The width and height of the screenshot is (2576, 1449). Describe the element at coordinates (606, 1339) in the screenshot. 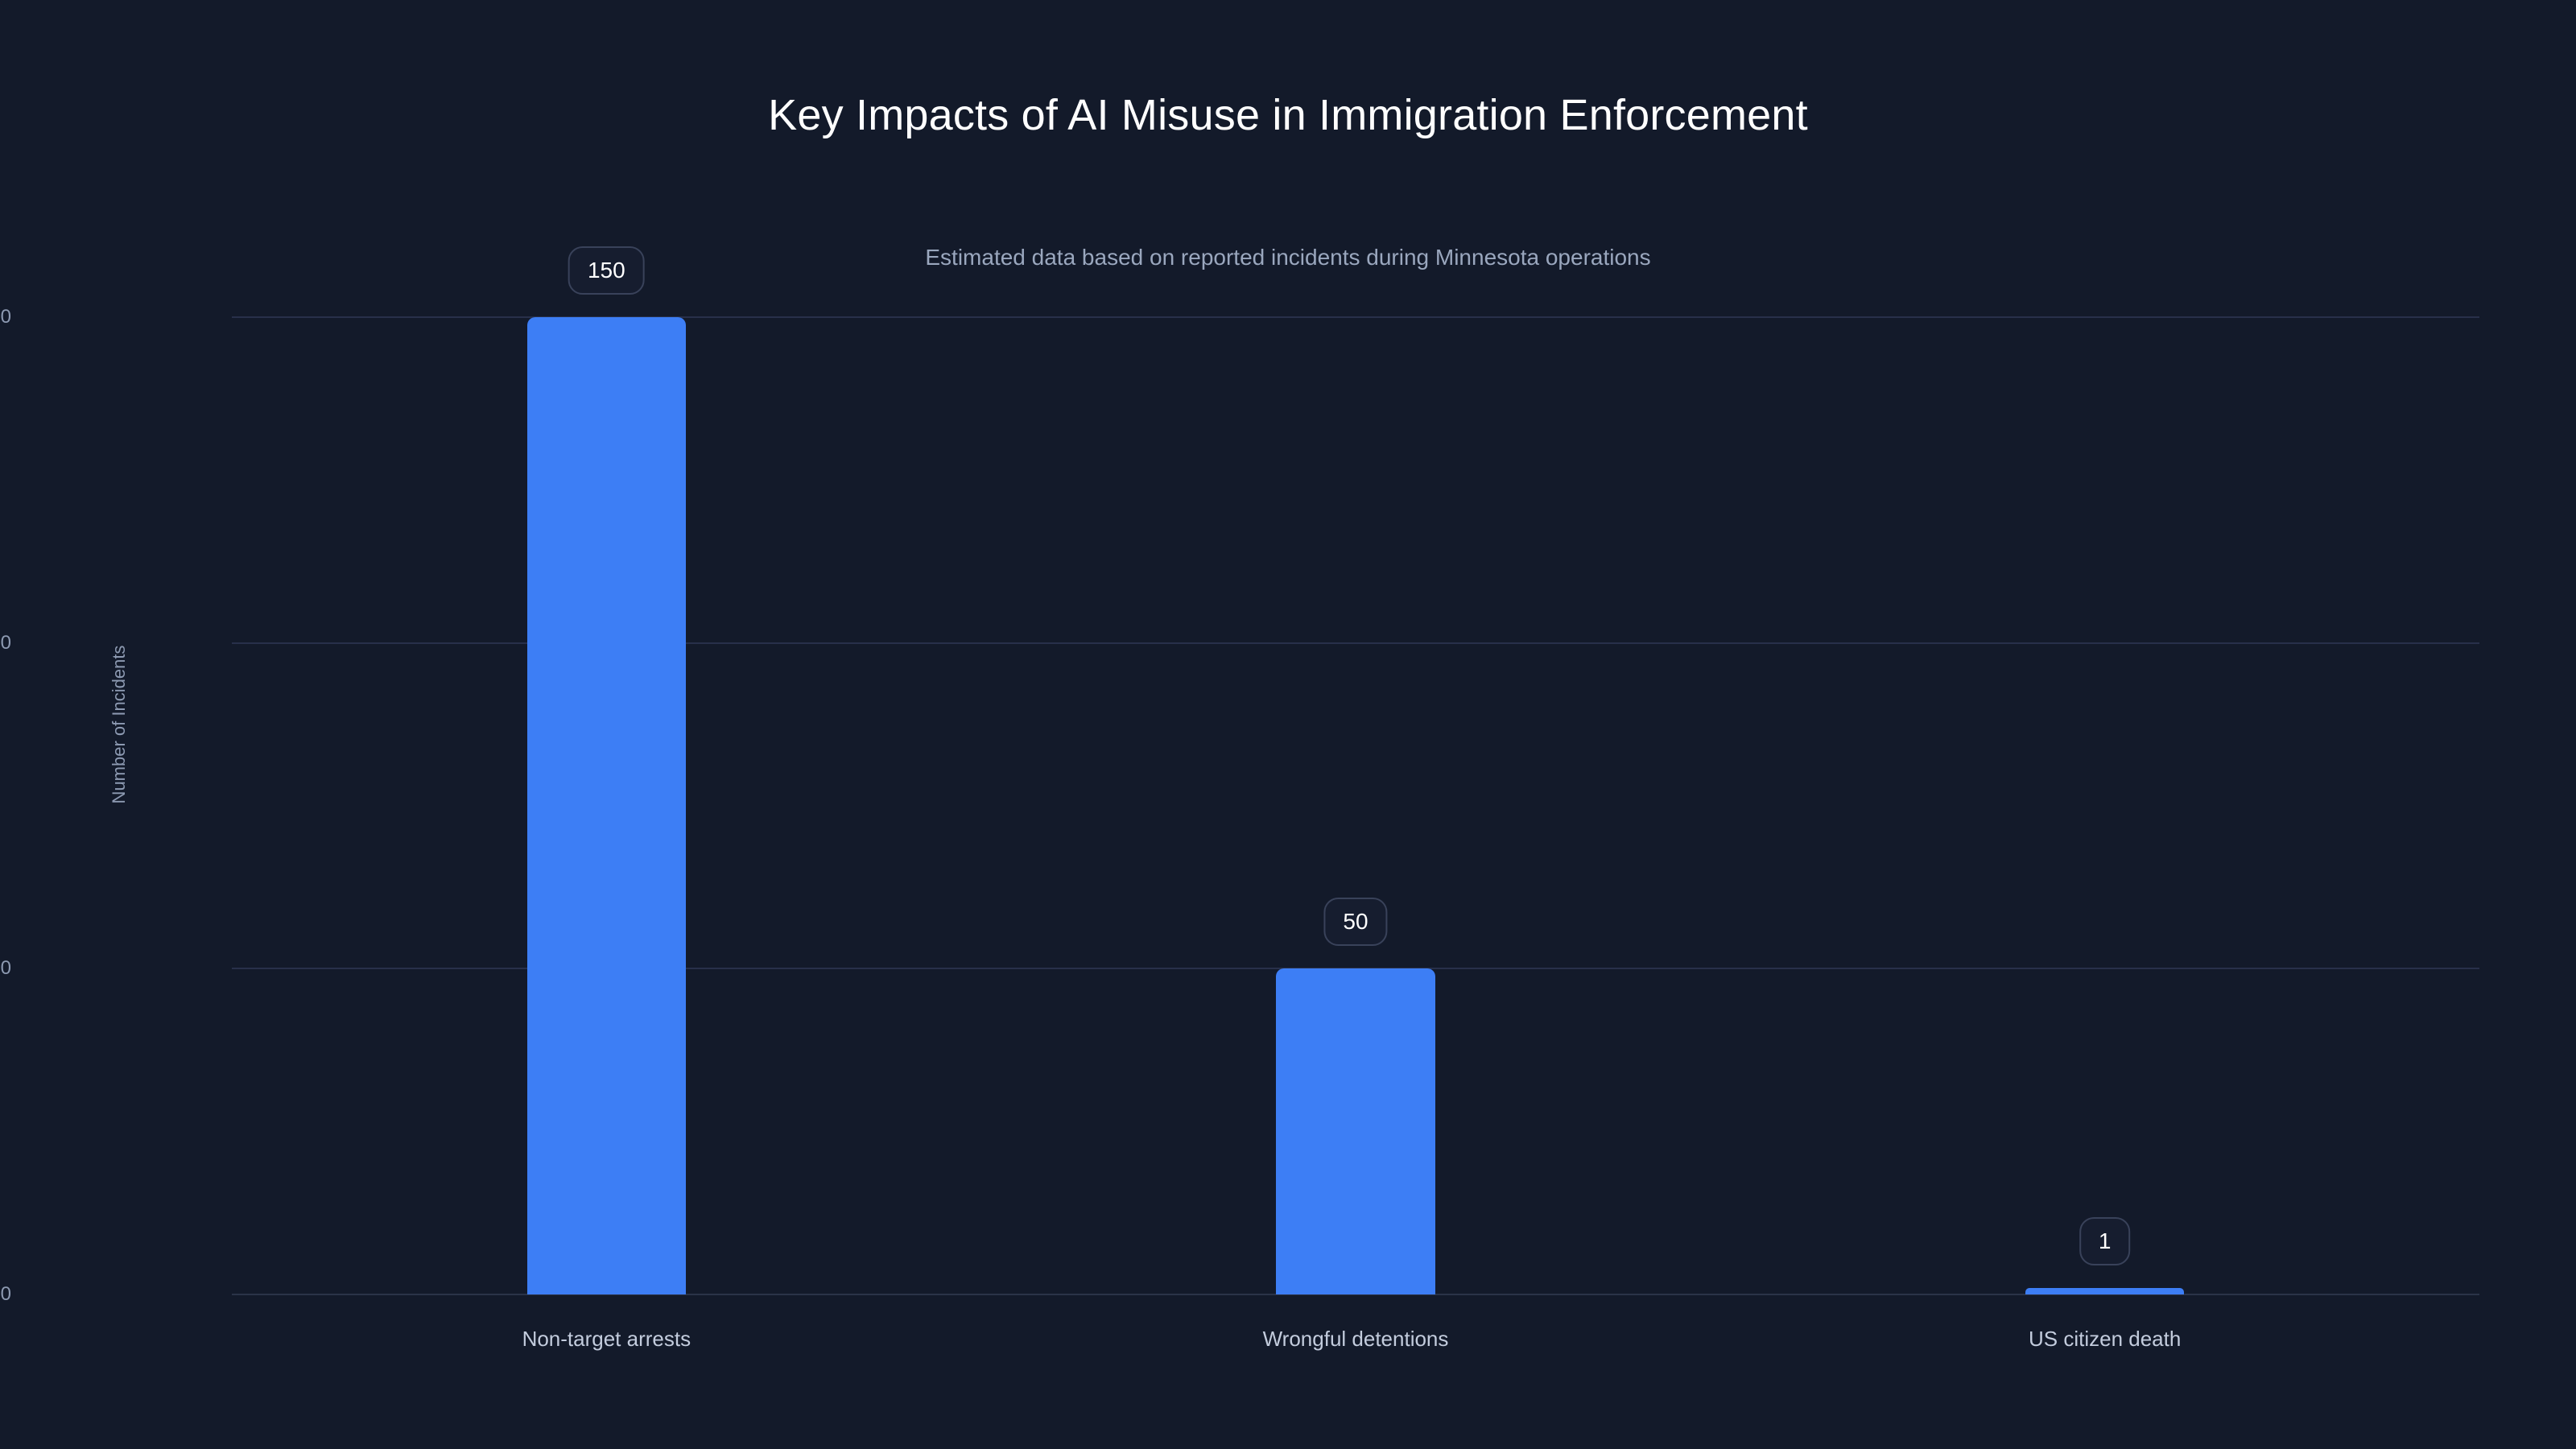

I see `x-axis-tick-label: Non-target arrests` at that location.